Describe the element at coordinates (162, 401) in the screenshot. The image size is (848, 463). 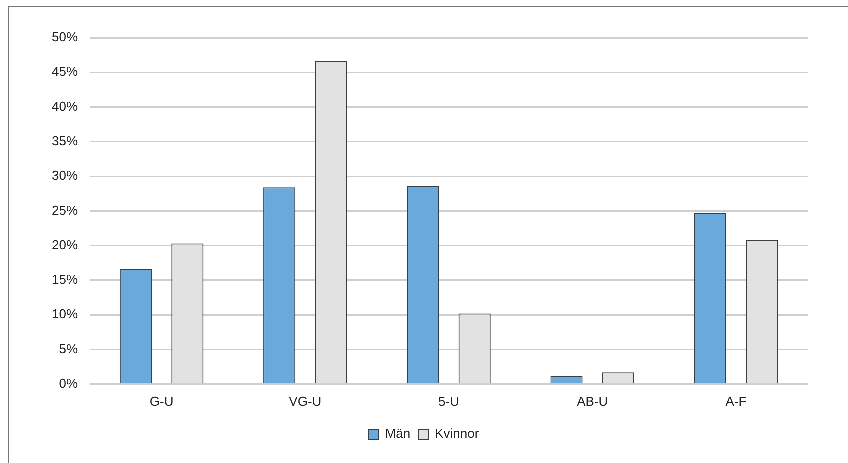
I see `x-tick-label: G-U` at that location.